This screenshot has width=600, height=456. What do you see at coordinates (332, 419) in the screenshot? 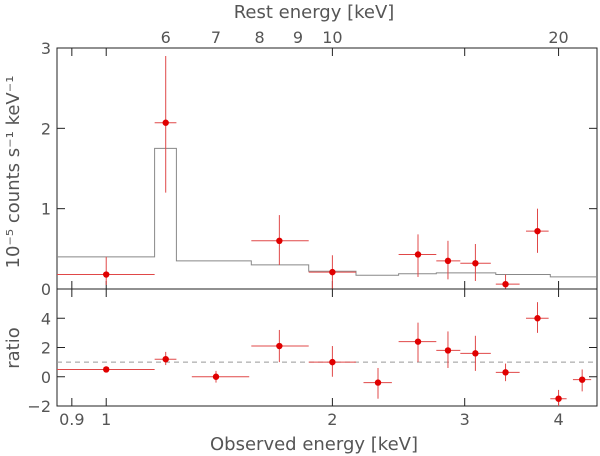
I see `x-tick-label: 2` at bounding box center [332, 419].